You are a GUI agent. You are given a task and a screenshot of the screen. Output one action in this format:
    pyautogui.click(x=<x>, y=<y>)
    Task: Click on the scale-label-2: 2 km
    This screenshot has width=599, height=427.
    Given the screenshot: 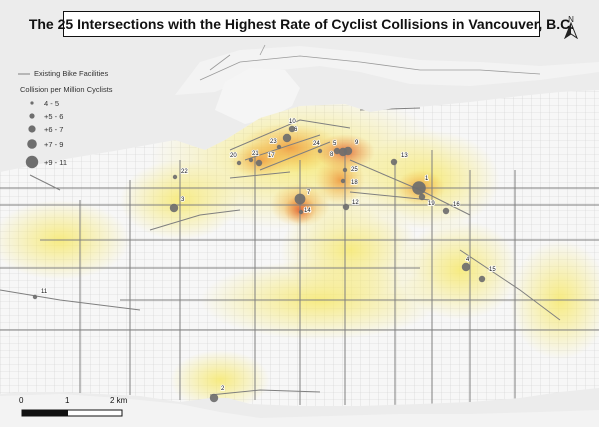 What is the action you would take?
    pyautogui.click(x=119, y=400)
    